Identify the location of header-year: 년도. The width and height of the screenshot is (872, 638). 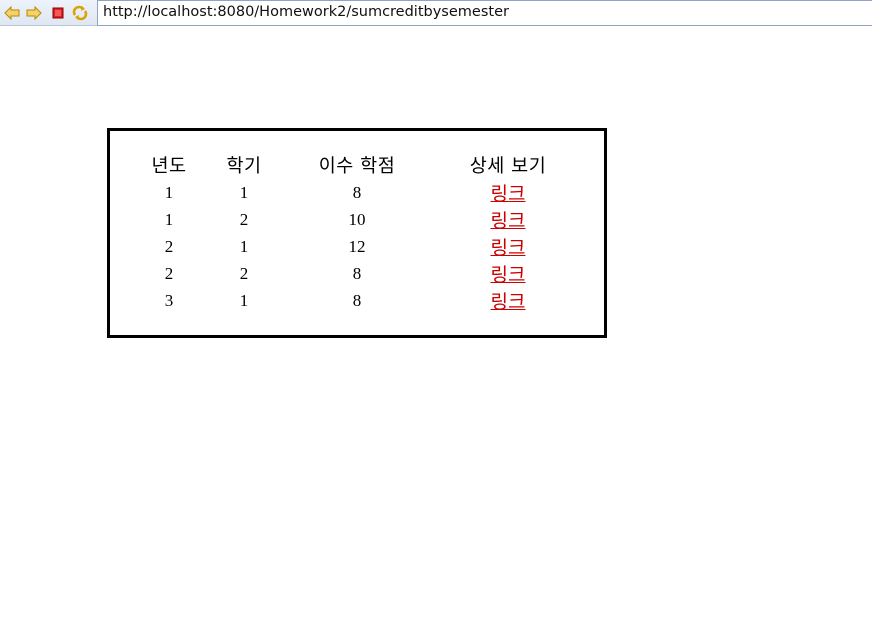
(169, 166).